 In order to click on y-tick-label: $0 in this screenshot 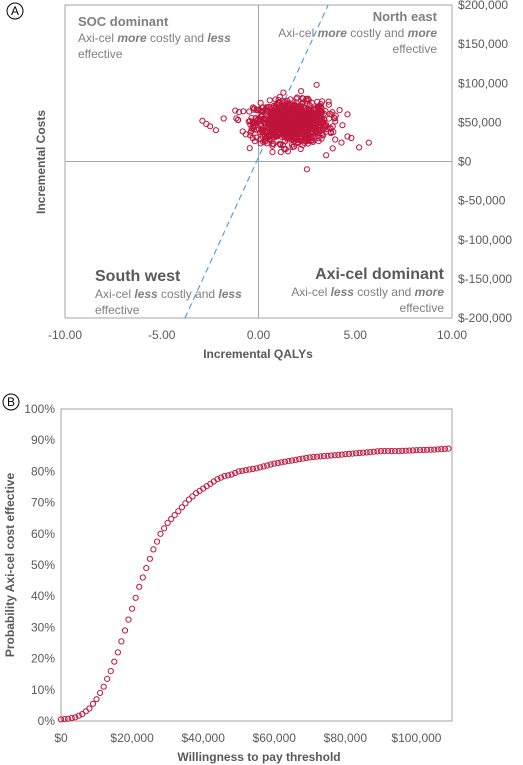, I will do `click(465, 162)`.